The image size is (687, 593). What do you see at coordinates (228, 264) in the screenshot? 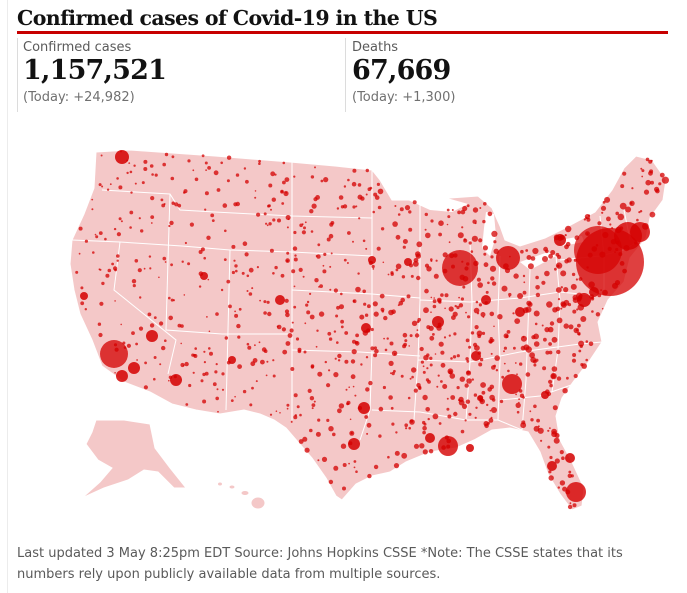
I see `border-w3` at bounding box center [228, 264].